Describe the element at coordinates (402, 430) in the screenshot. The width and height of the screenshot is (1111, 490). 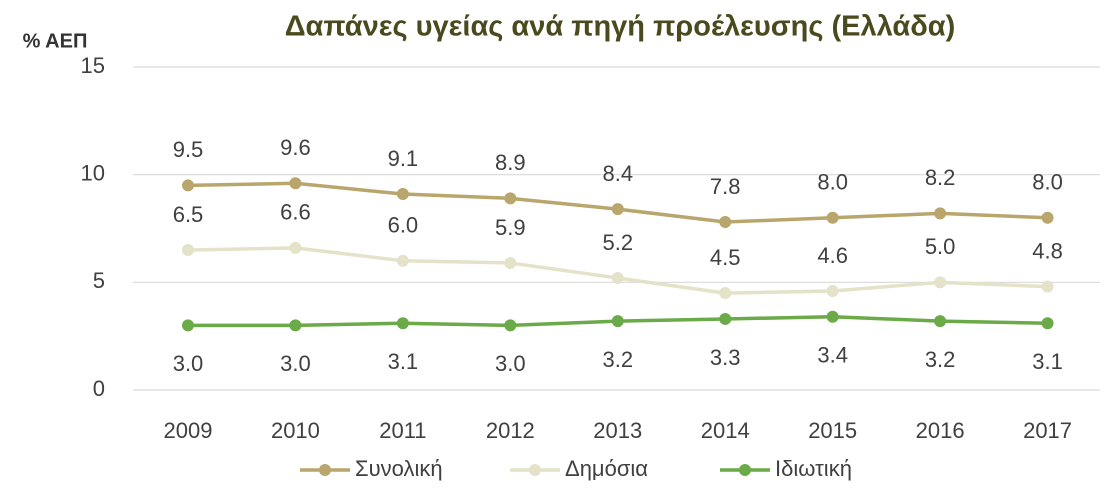
I see `x-tick-label: 2011` at that location.